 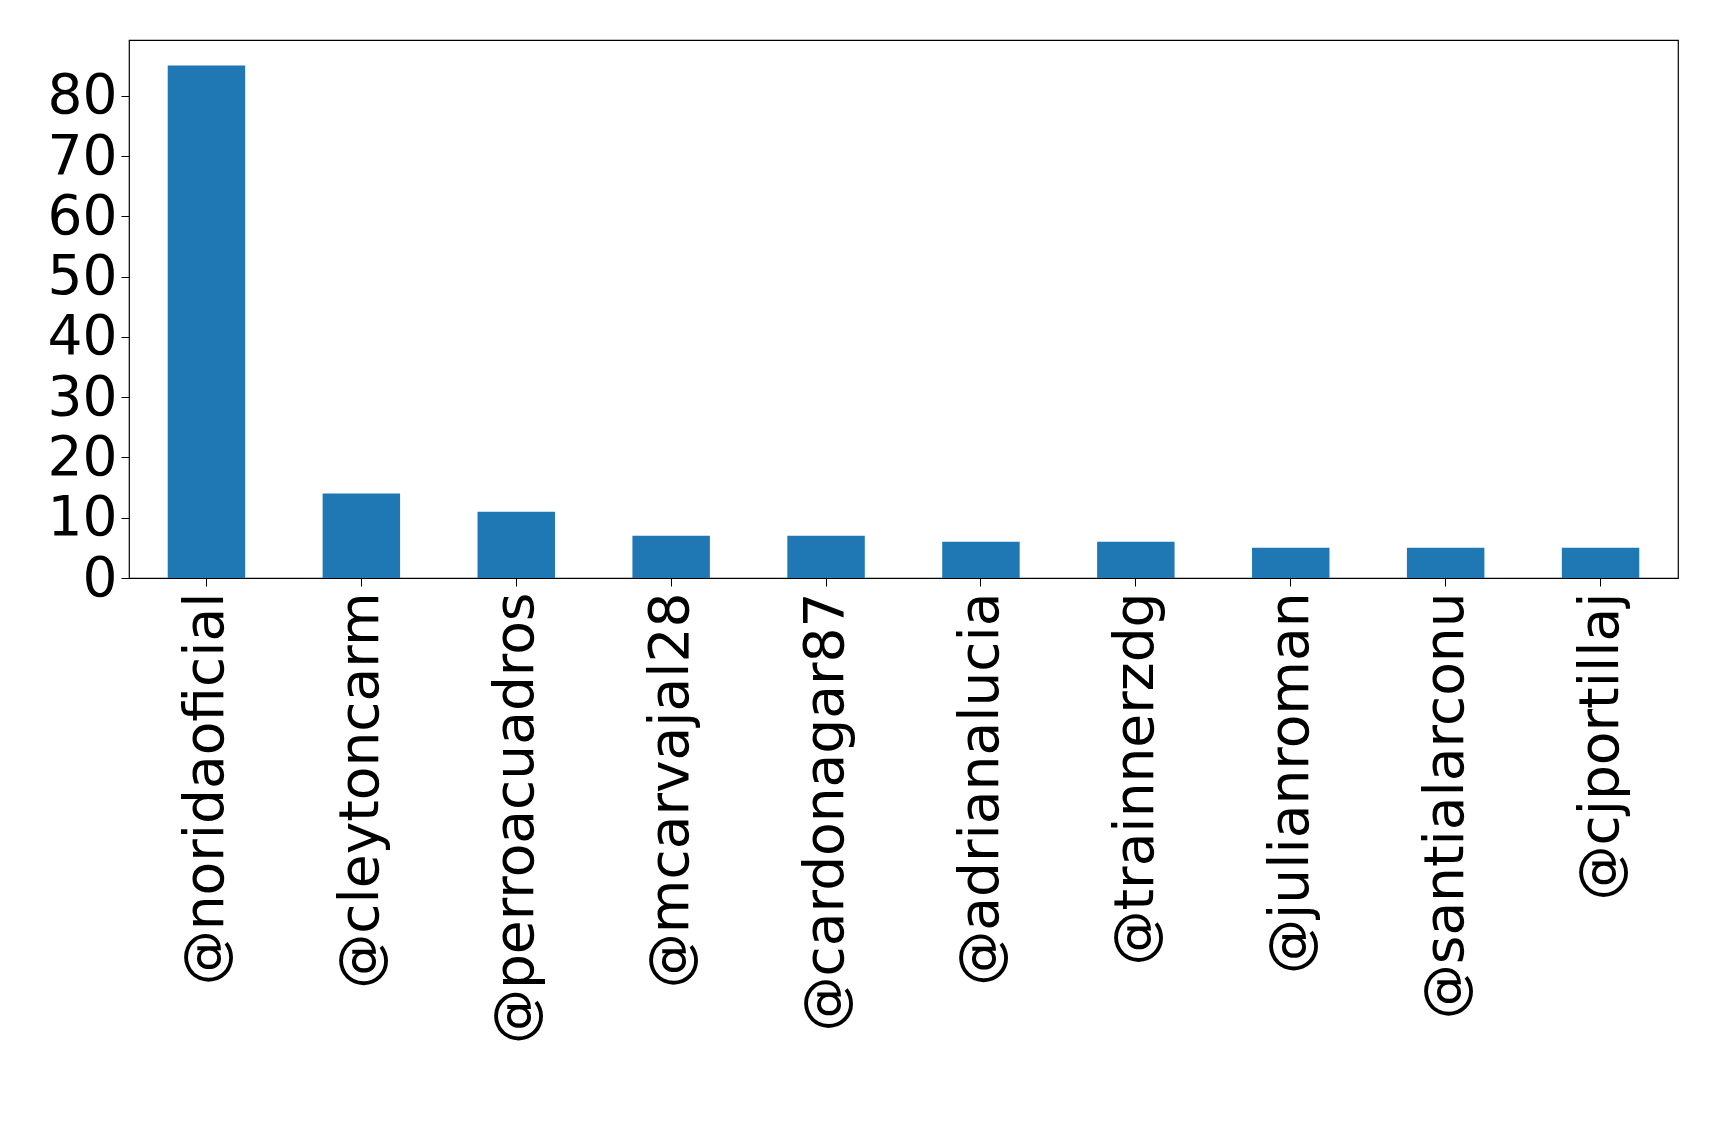 I want to click on x-tick-label: @cleytoncarm, so click(x=359, y=790).